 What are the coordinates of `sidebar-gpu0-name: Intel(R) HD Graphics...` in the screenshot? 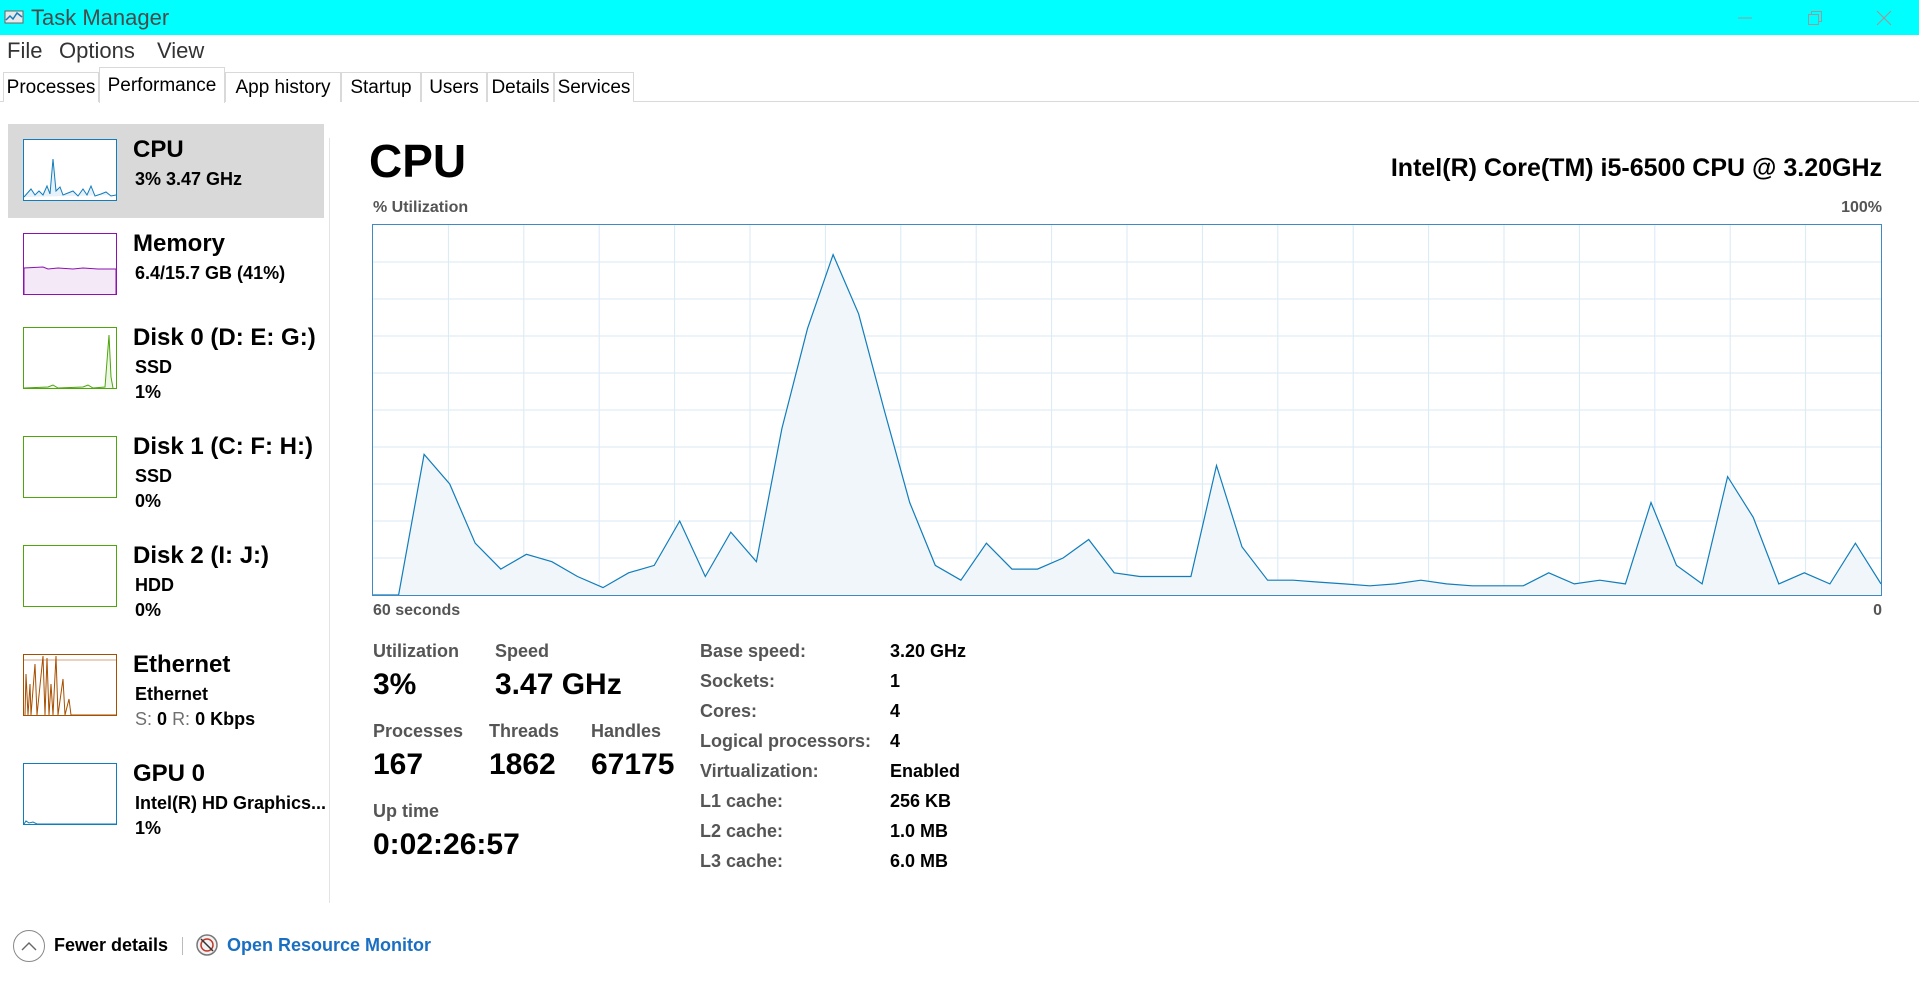 It's located at (231, 803).